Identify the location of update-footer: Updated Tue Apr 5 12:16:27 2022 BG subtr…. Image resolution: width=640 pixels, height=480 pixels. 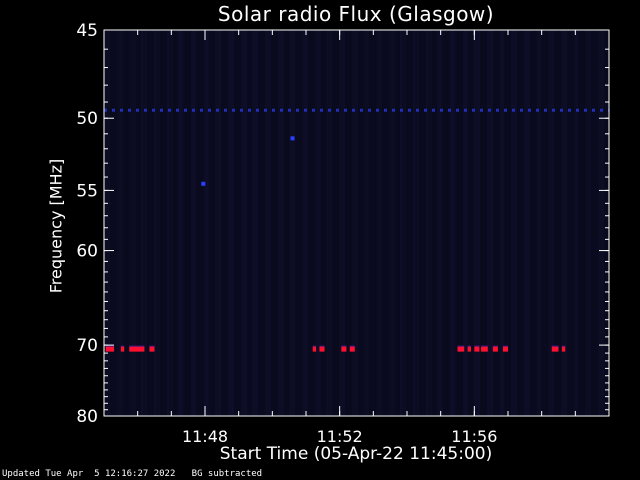
(132, 474).